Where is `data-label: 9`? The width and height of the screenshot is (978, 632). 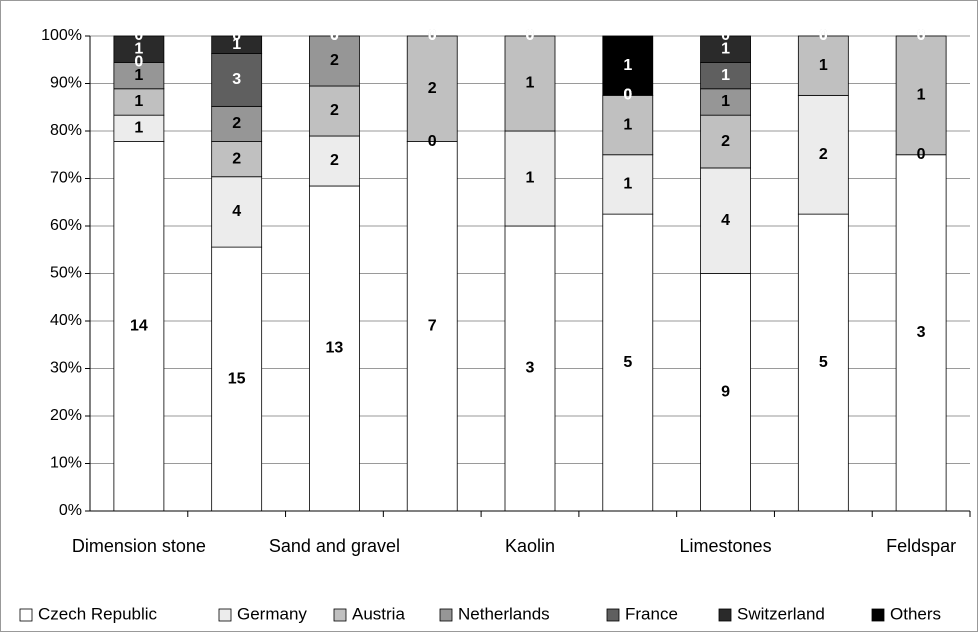 data-label: 9 is located at coordinates (725, 391).